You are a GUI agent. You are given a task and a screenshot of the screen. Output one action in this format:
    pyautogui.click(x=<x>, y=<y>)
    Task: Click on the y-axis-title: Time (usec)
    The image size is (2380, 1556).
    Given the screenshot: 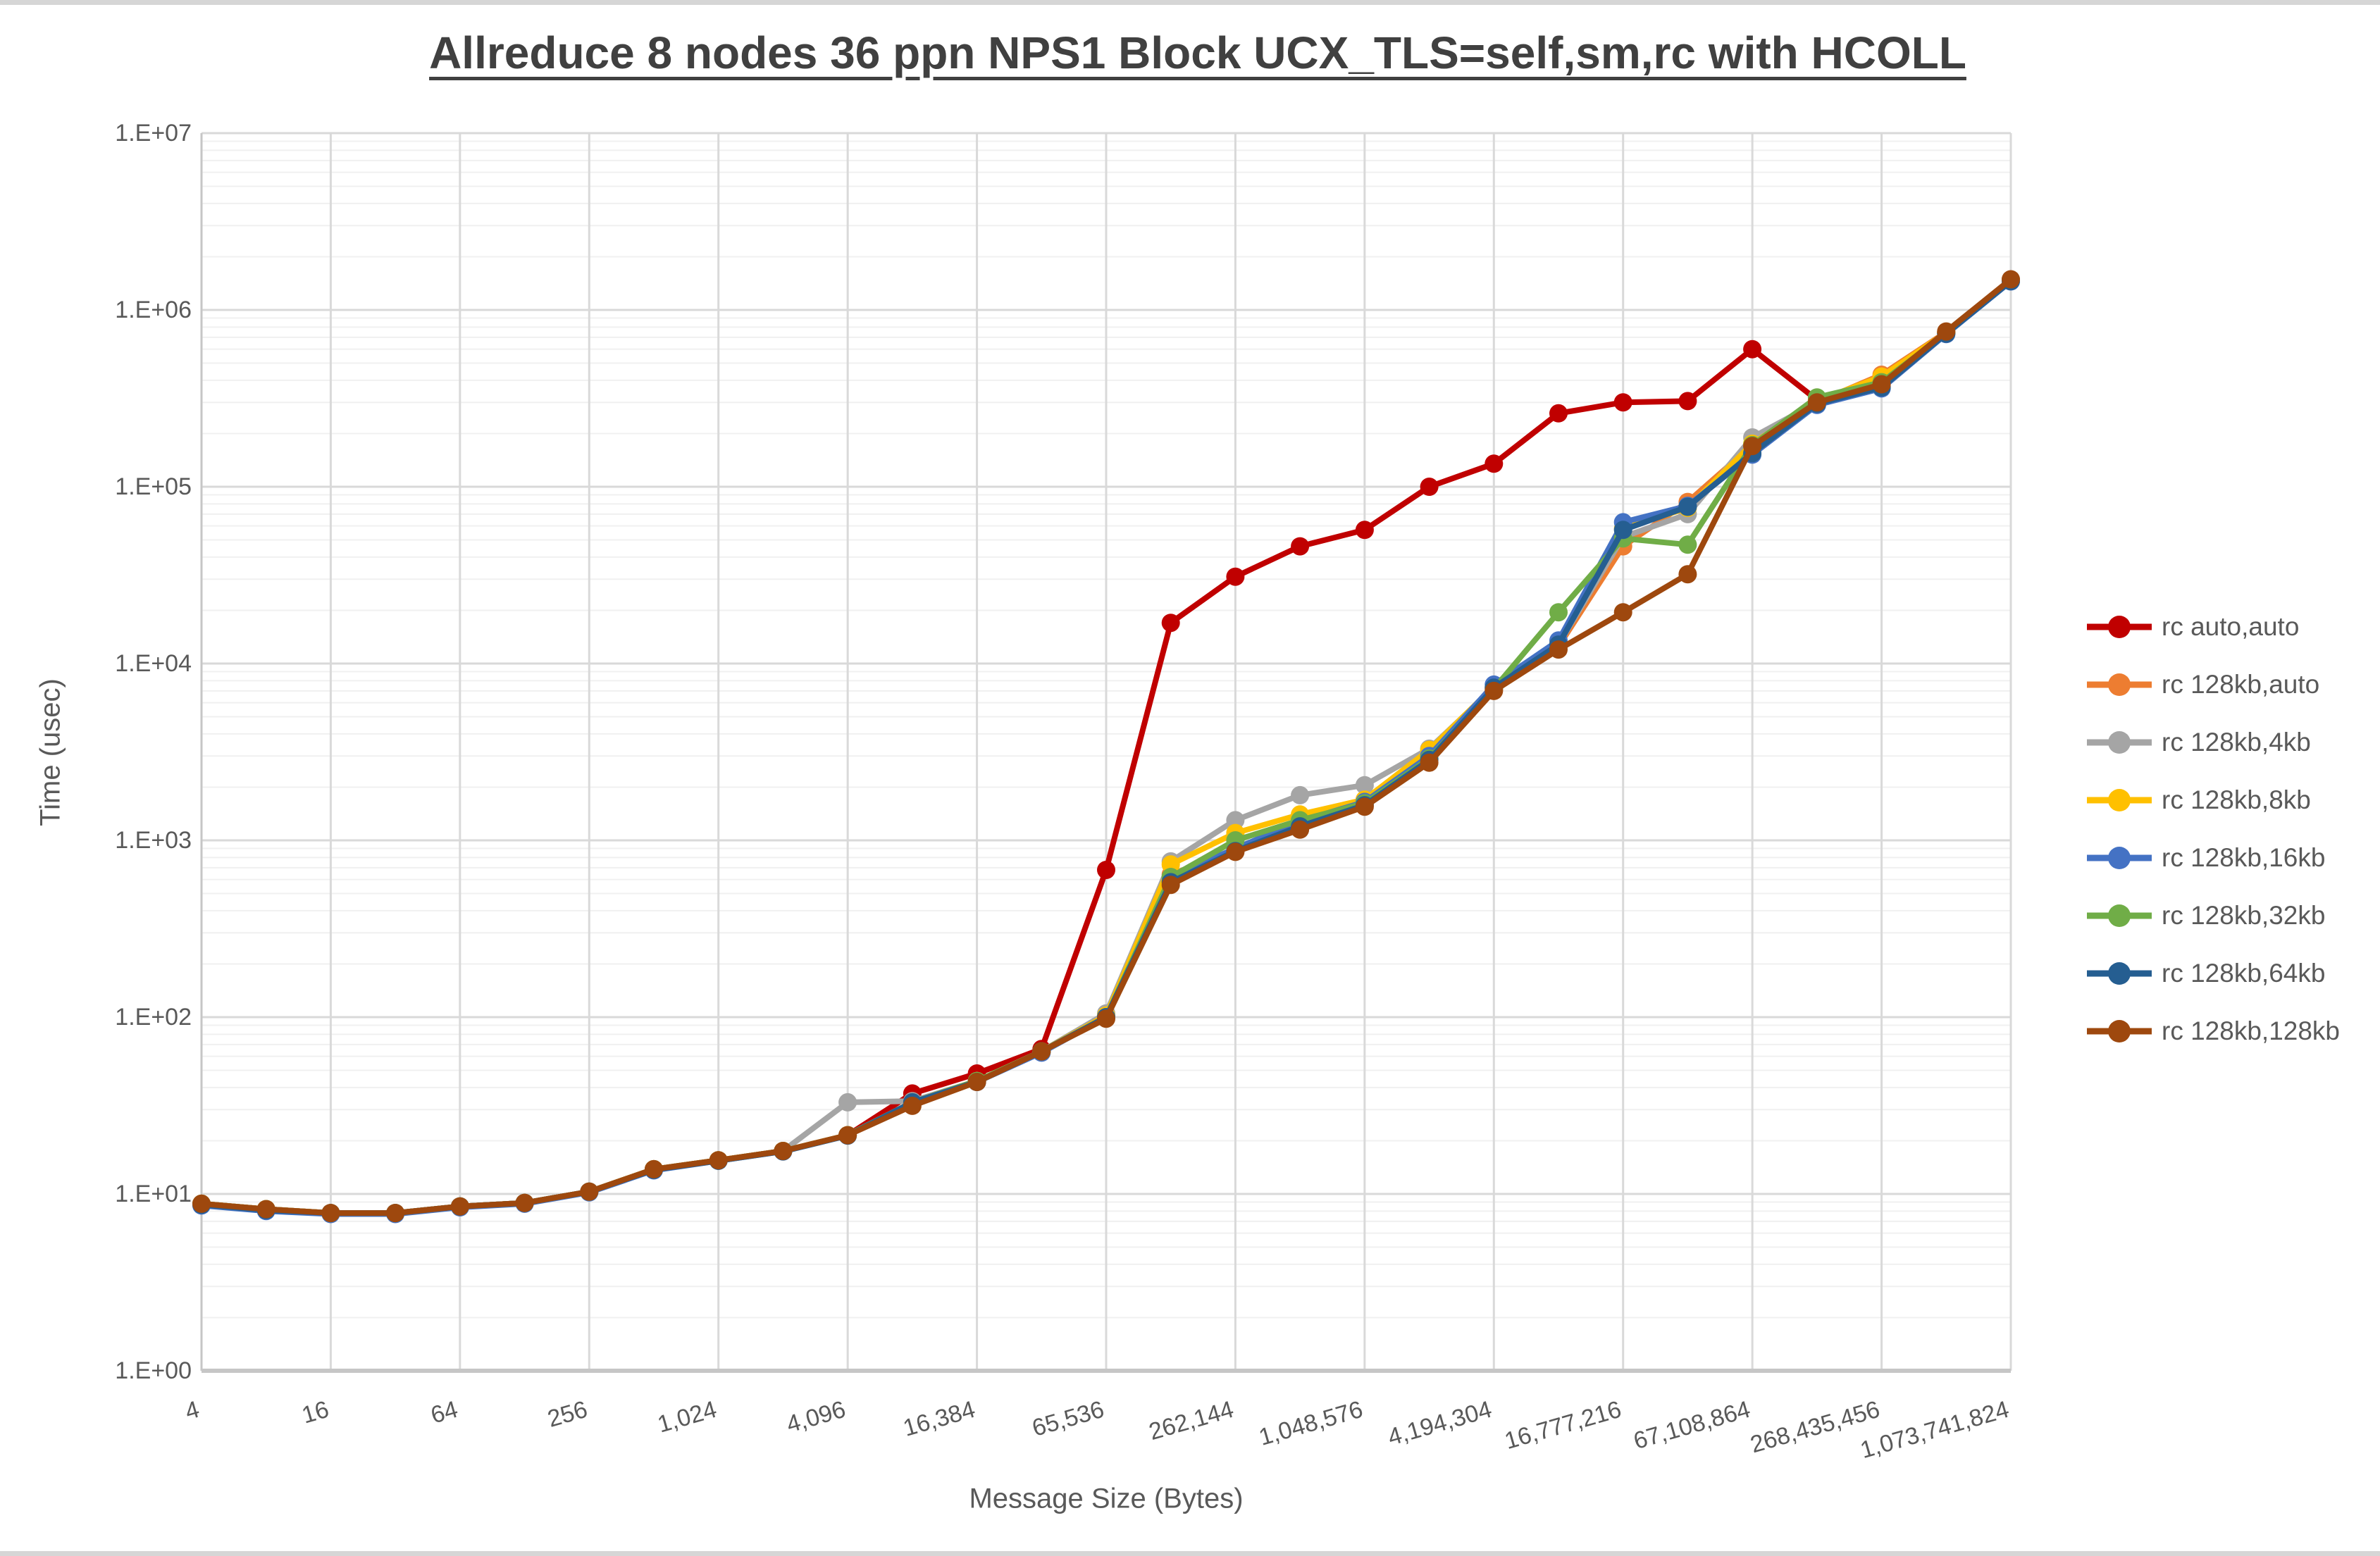 What is the action you would take?
    pyautogui.click(x=50, y=752)
    